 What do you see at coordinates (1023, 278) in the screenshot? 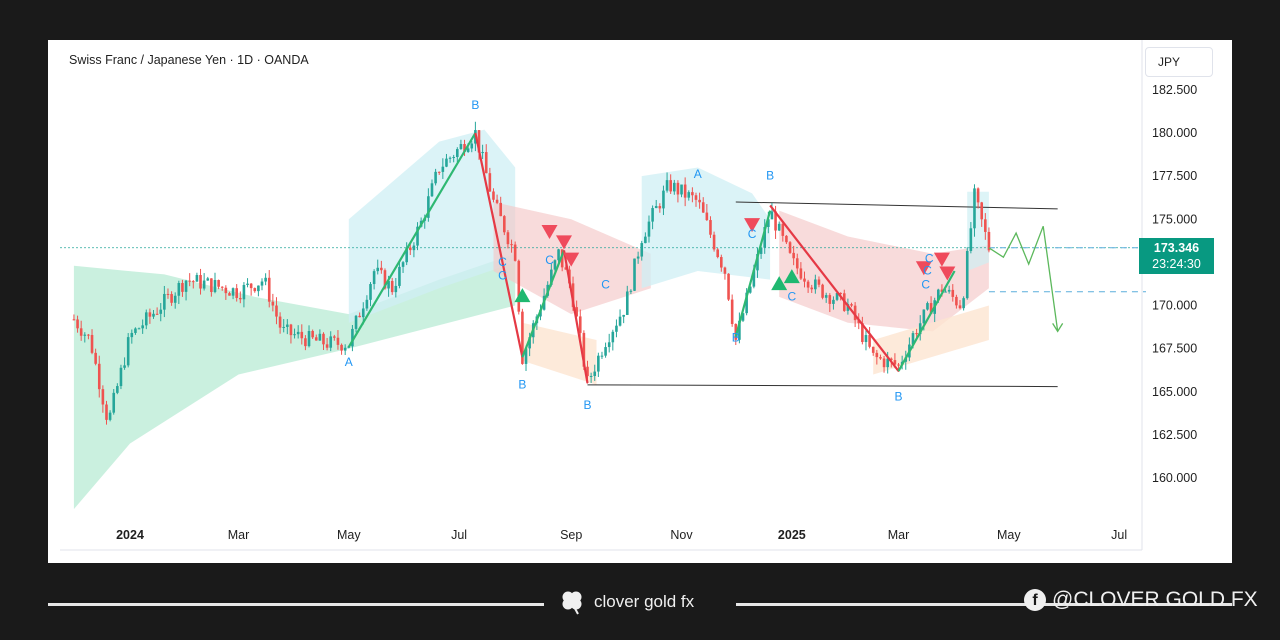
I see `projection-path` at bounding box center [1023, 278].